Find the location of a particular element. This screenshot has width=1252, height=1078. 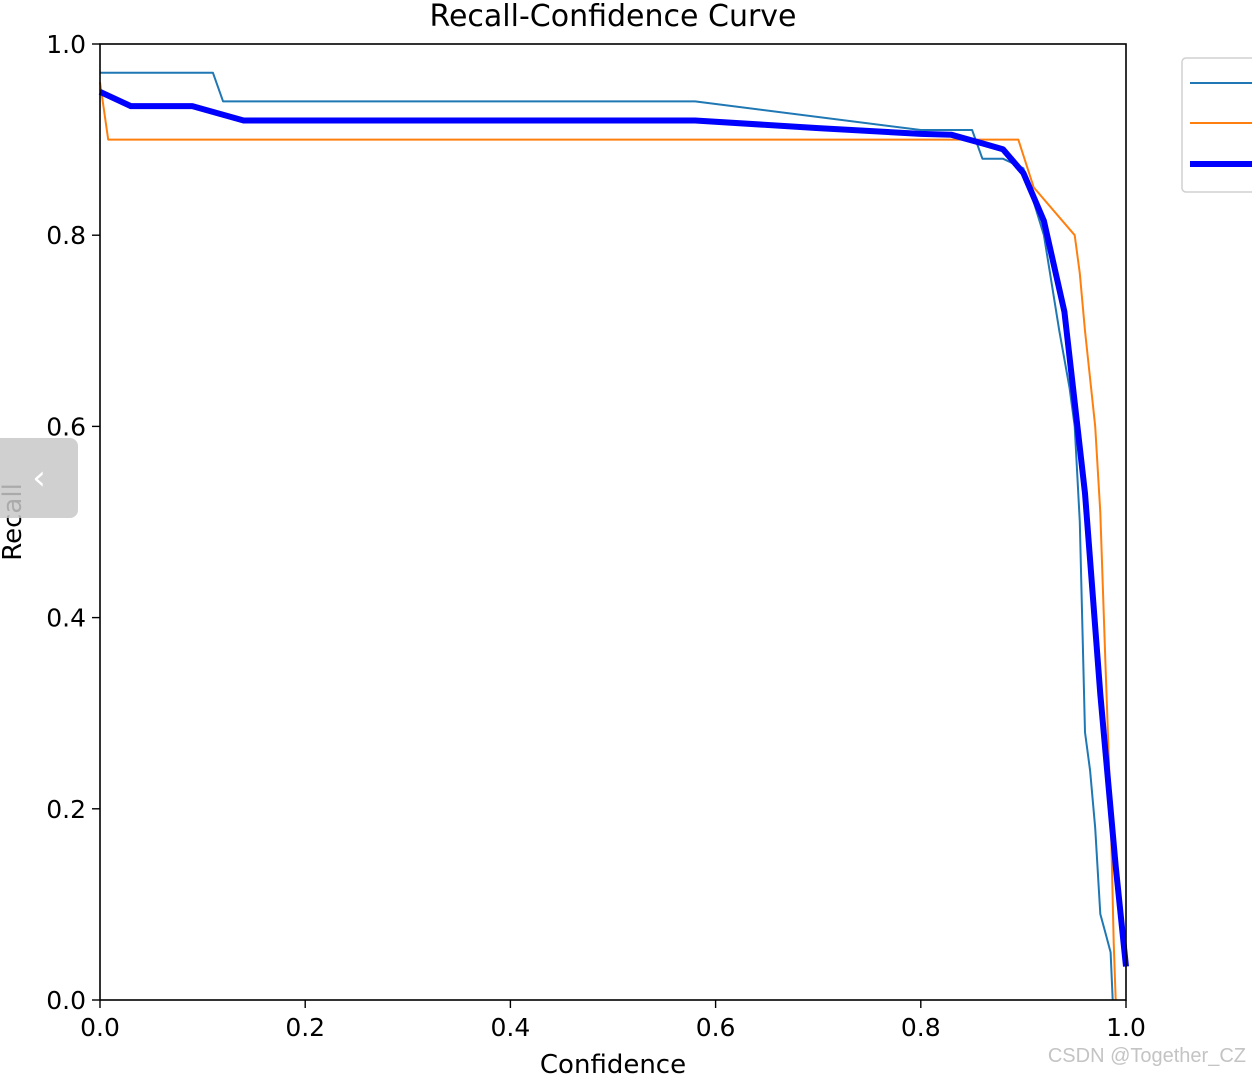

x-tick-label: 0.6 is located at coordinates (716, 1027).